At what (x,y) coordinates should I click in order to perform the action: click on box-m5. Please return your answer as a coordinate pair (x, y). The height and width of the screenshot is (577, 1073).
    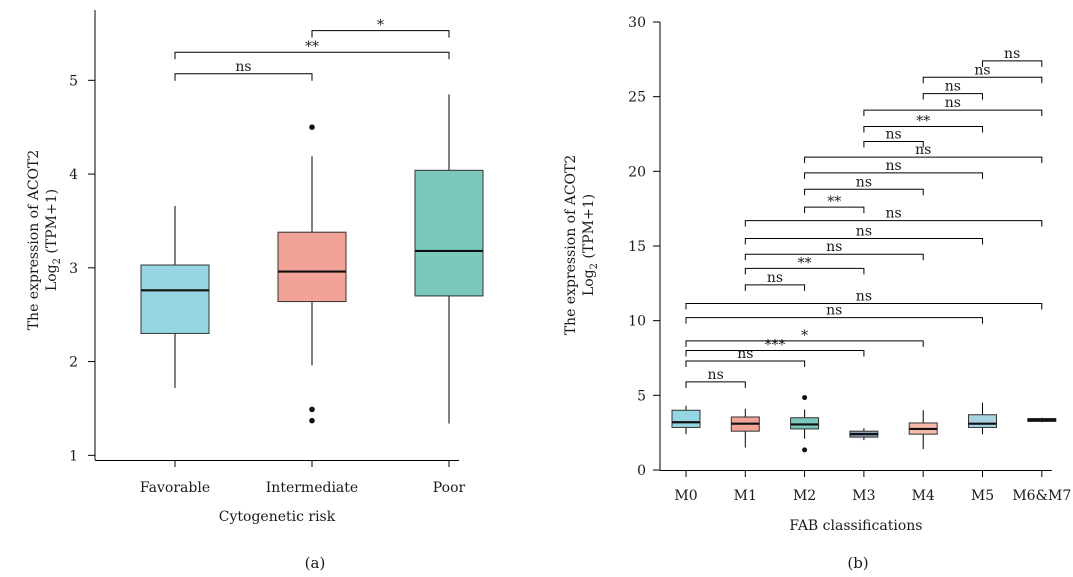
    Looking at the image, I should click on (982, 418).